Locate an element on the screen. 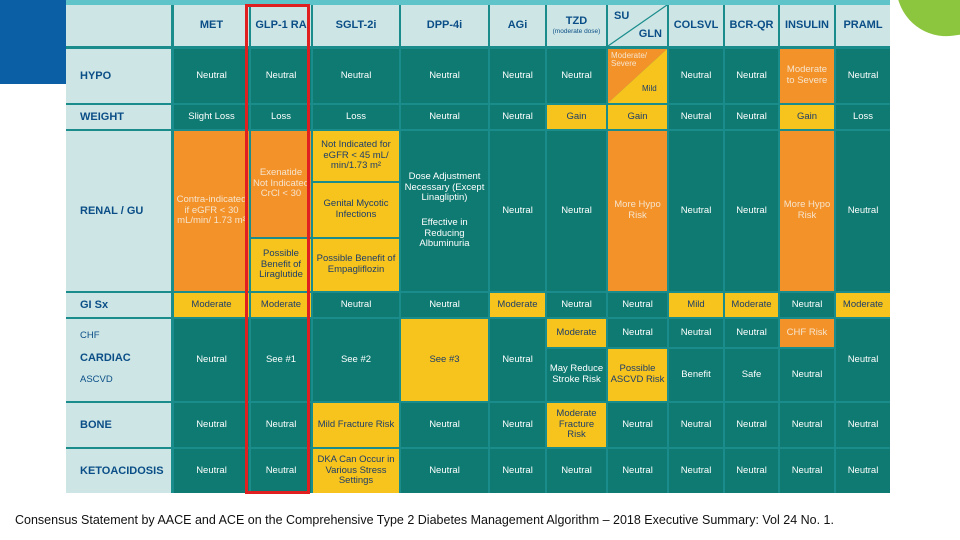 The height and width of the screenshot is (540, 960). cell-keto-glp1: Neutral is located at coordinates (281, 471).